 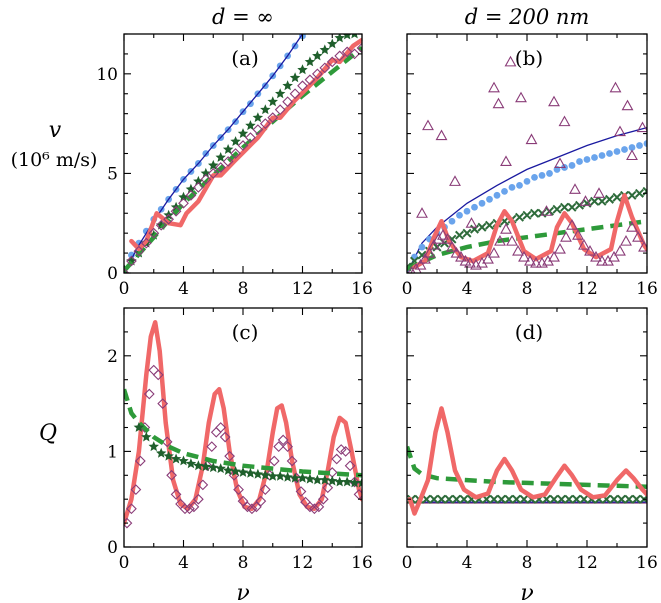 I want to click on svg-text: d = ∞, so click(x=243, y=17).